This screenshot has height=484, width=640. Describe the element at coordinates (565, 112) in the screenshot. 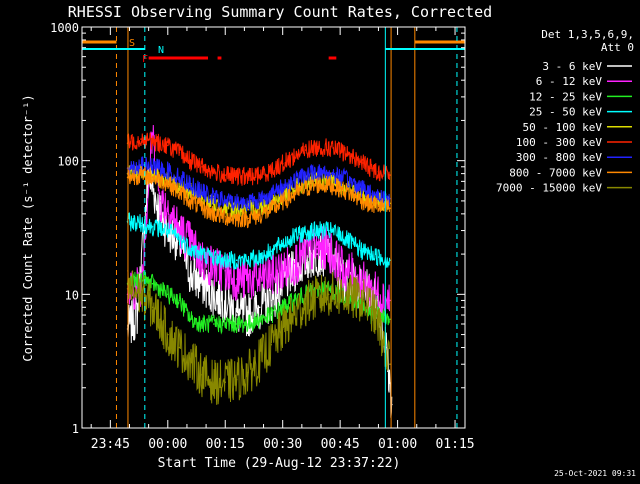

I see `legend-label-25-50-kev: 25 - 50 keV` at that location.